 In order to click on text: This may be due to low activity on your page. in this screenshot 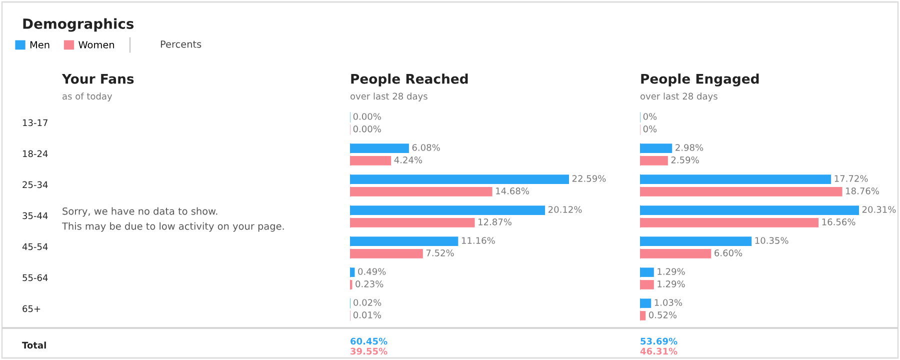, I will do `click(173, 227)`.